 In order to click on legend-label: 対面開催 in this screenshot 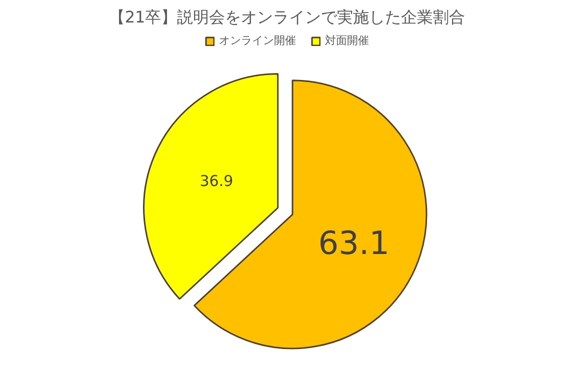, I will do `click(347, 40)`.